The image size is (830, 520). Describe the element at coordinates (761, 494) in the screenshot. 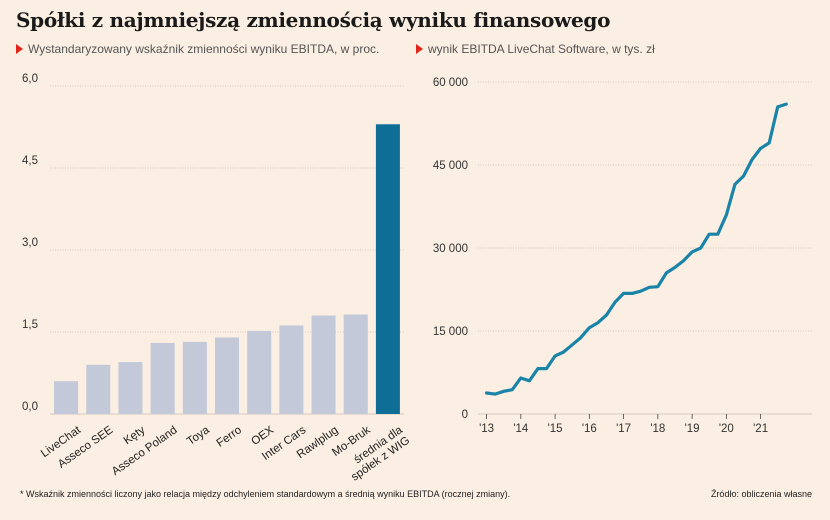

I see `source-note: Źródło: obliczenia własne` at that location.